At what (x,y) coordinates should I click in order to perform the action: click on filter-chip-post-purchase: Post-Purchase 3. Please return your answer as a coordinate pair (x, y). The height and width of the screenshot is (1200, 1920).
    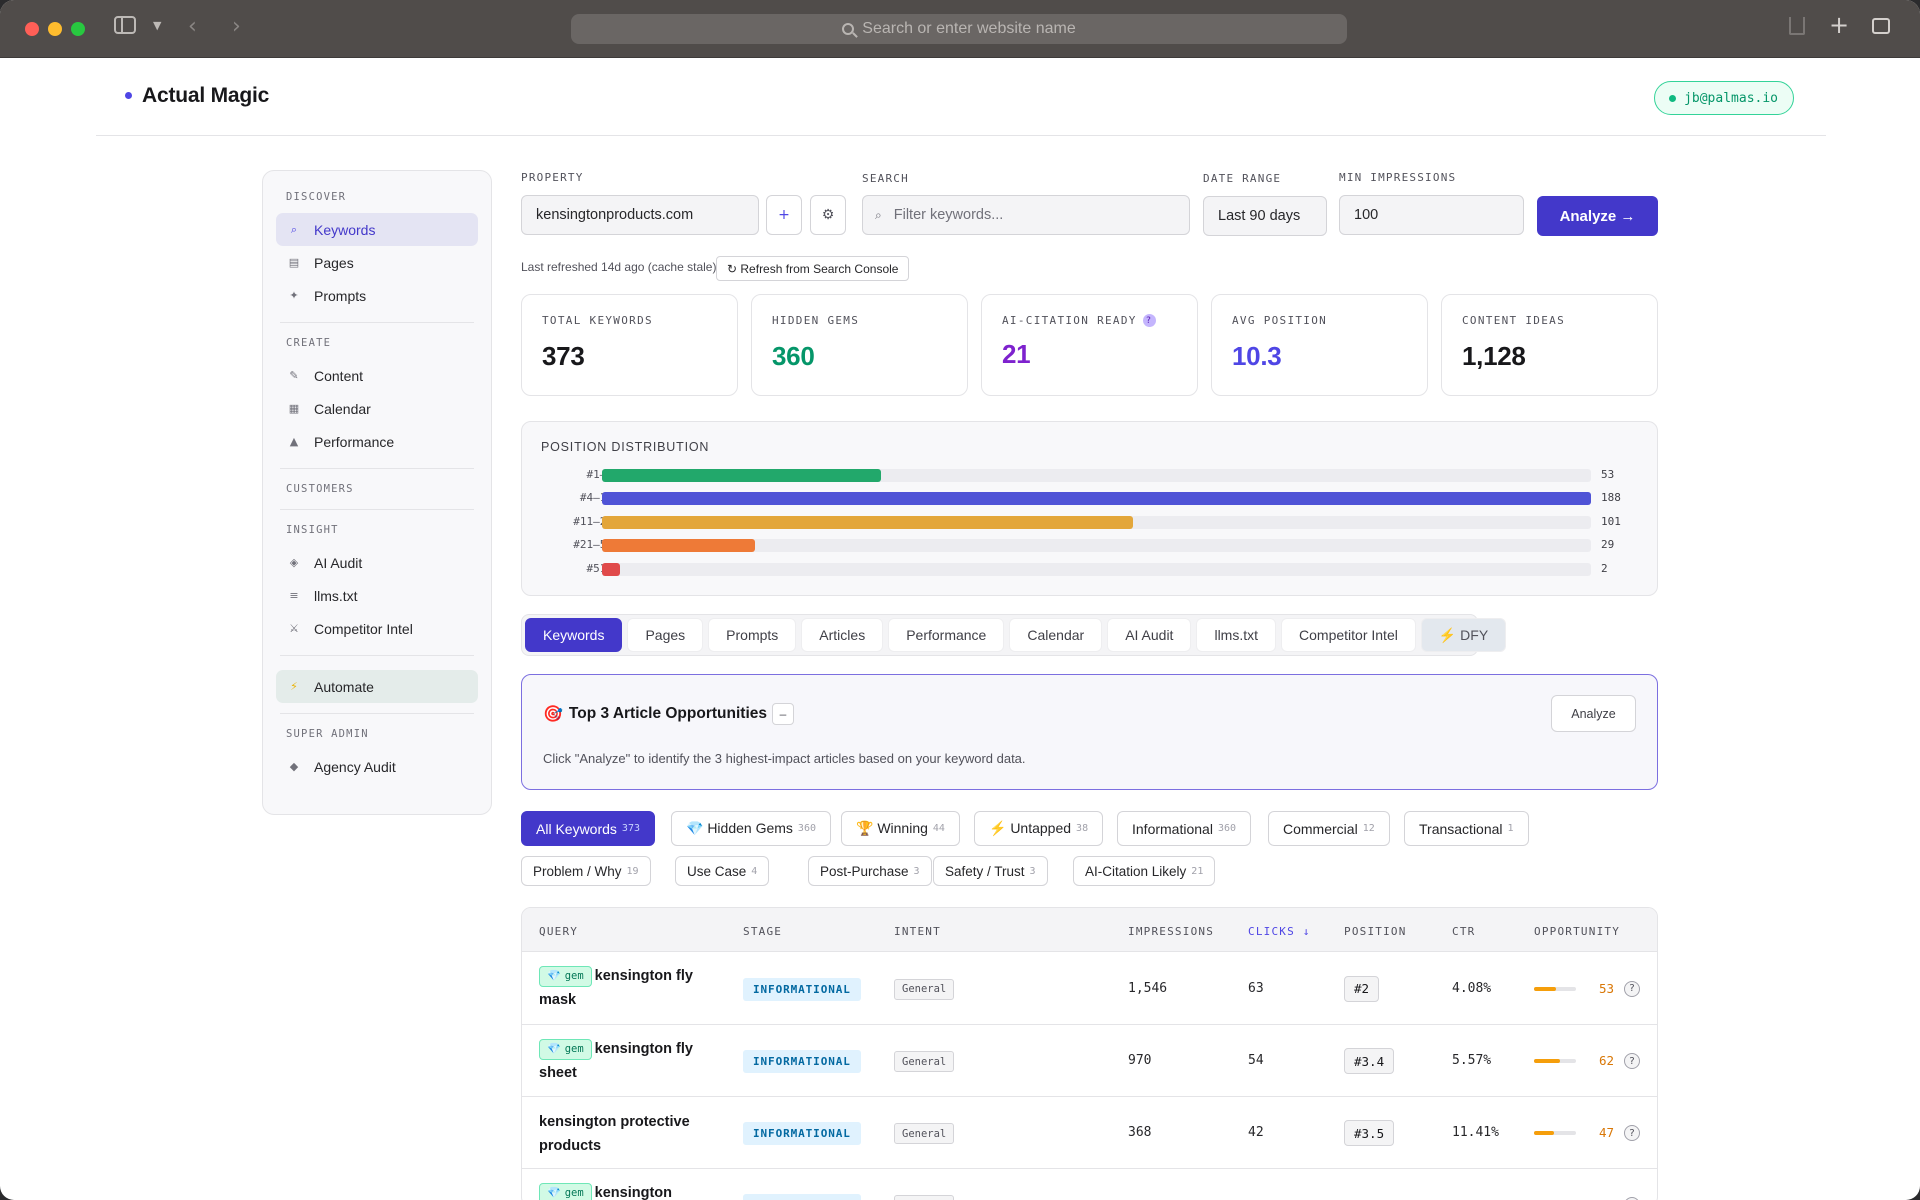
    Looking at the image, I should click on (870, 871).